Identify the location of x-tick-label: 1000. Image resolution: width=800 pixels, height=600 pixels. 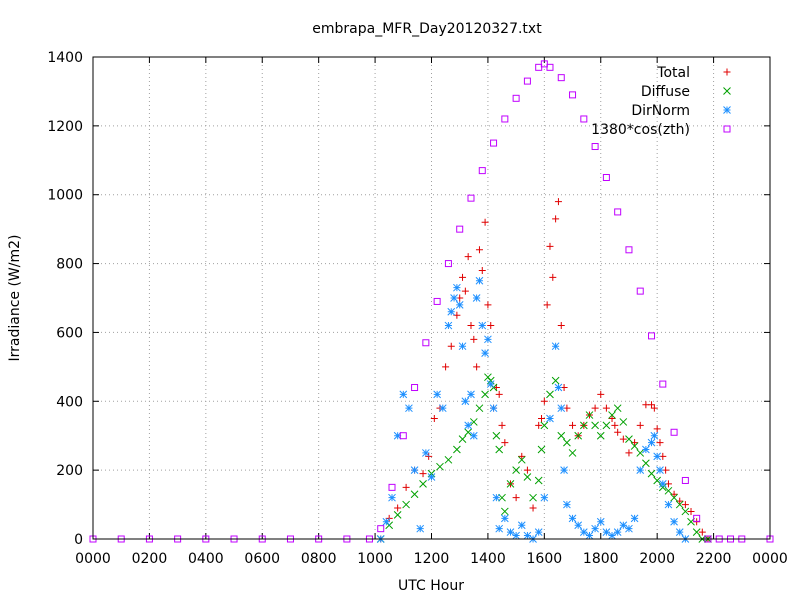
(375, 559).